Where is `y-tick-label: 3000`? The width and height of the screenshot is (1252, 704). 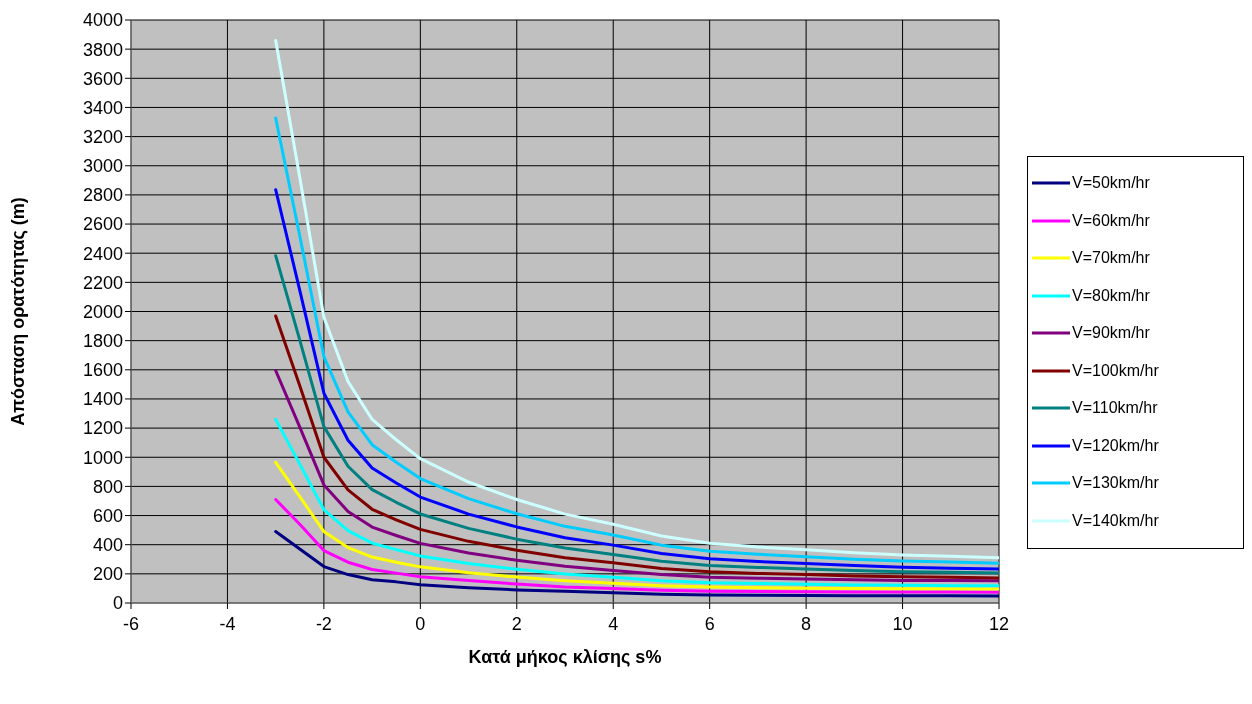
y-tick-label: 3000 is located at coordinates (102, 166).